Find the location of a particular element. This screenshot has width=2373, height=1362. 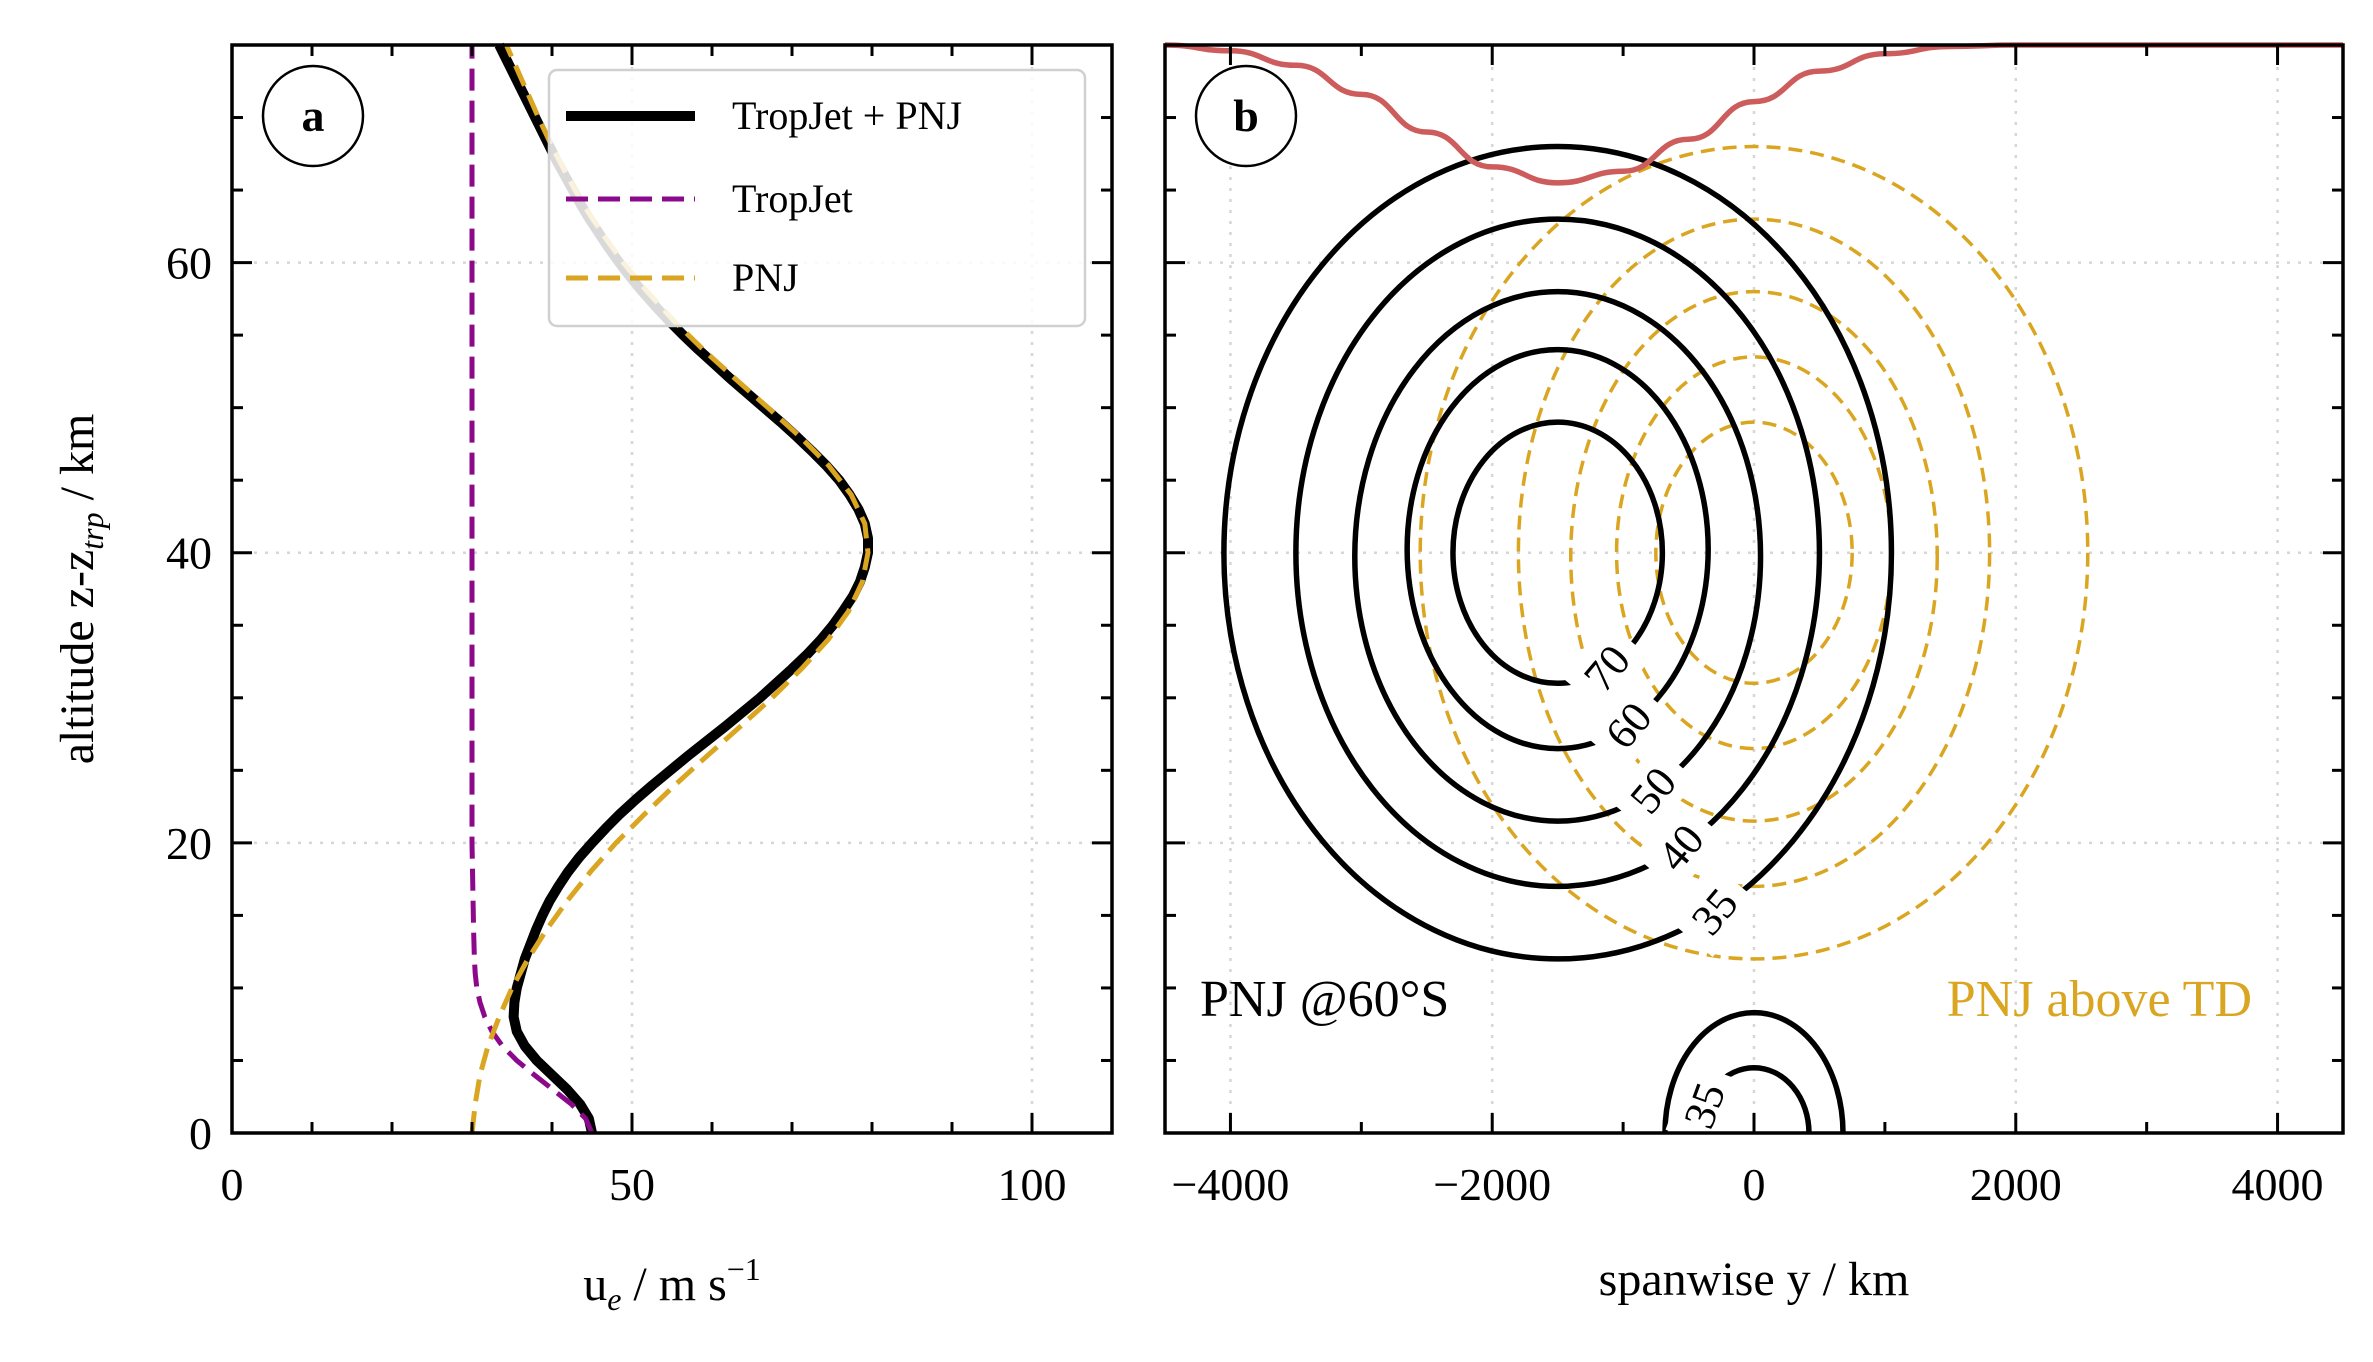

legend-entry-pnj: PNJ is located at coordinates (682, 277).